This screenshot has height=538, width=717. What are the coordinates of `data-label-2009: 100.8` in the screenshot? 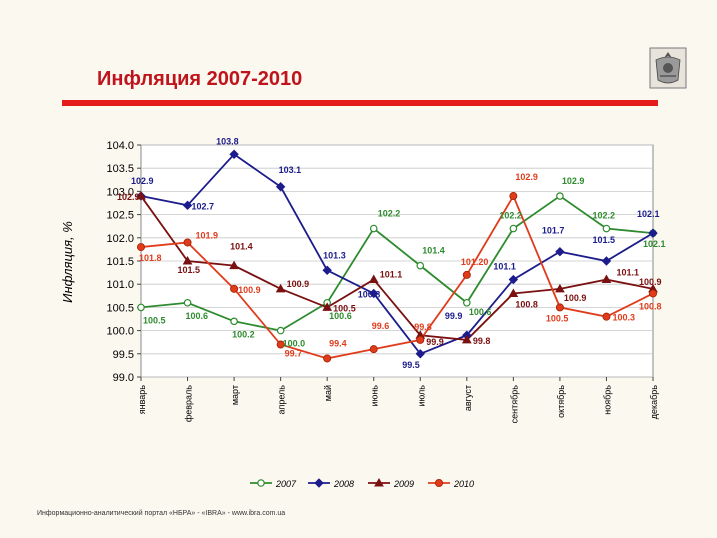 It's located at (526, 304).